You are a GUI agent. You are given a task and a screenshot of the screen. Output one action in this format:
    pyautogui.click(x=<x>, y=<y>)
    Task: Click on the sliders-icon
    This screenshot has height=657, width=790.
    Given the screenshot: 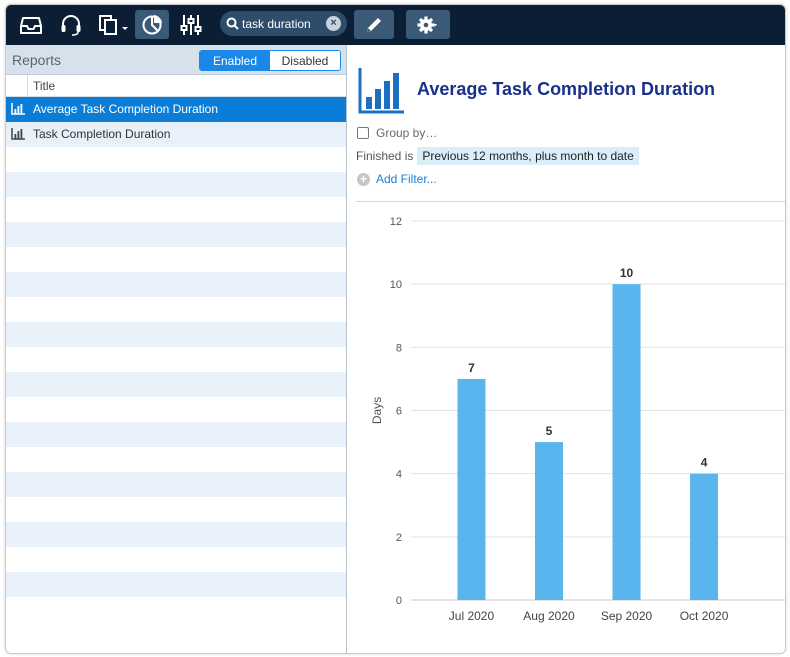 What is the action you would take?
    pyautogui.click(x=191, y=24)
    